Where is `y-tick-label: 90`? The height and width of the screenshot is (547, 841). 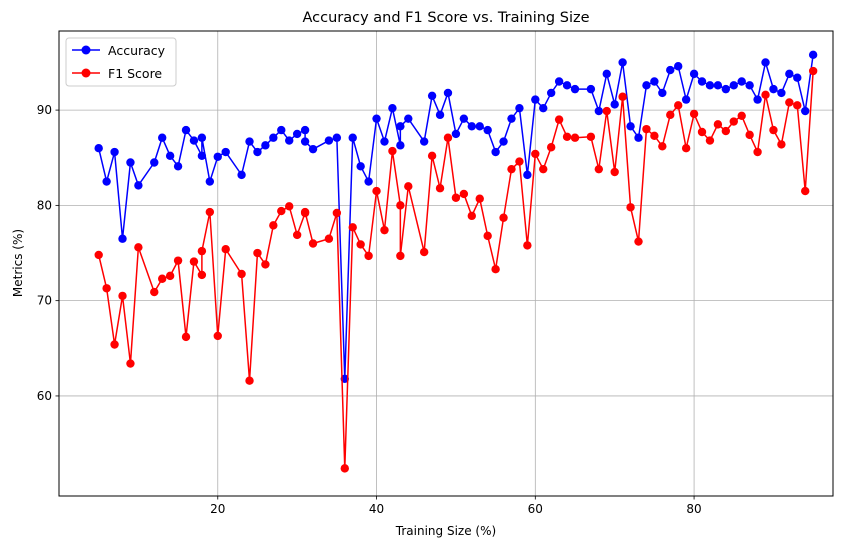 y-tick-label: 90 is located at coordinates (44, 110).